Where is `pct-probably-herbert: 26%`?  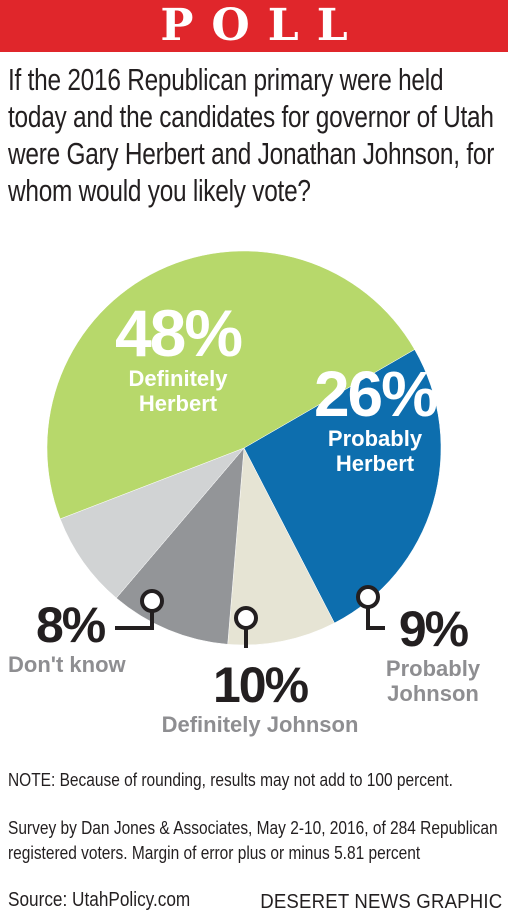 pct-probably-herbert: 26% is located at coordinates (375, 394).